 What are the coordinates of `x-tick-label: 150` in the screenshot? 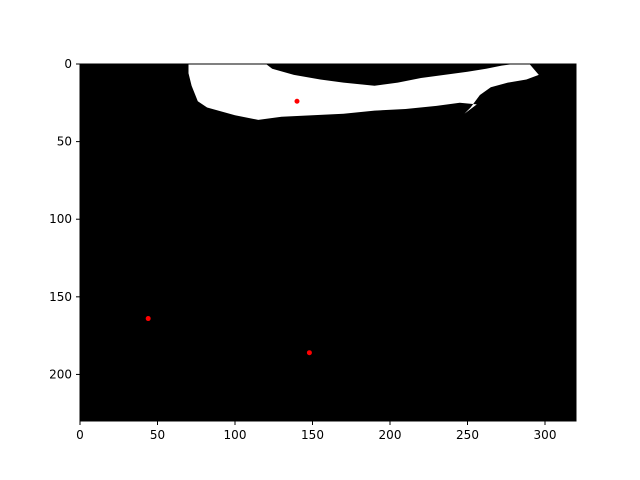 It's located at (312, 435).